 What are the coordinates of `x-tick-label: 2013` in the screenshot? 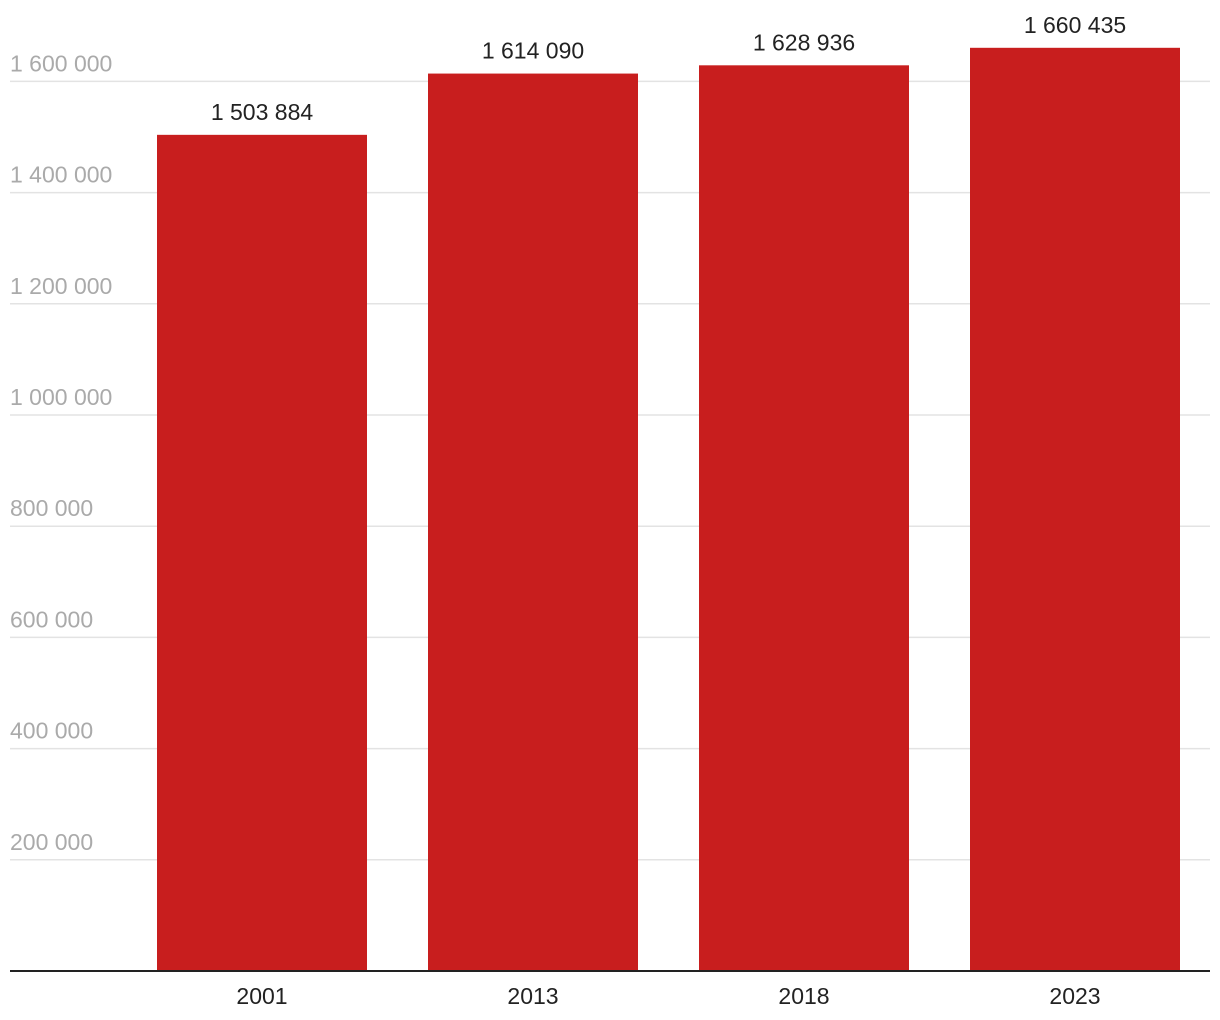 It's located at (532, 996).